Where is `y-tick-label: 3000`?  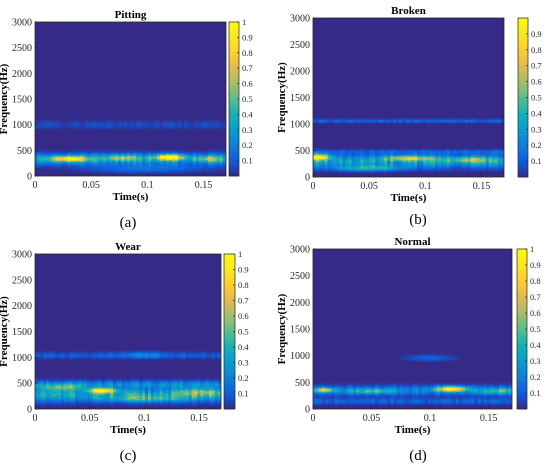 y-tick-label: 3000 is located at coordinates (22, 23).